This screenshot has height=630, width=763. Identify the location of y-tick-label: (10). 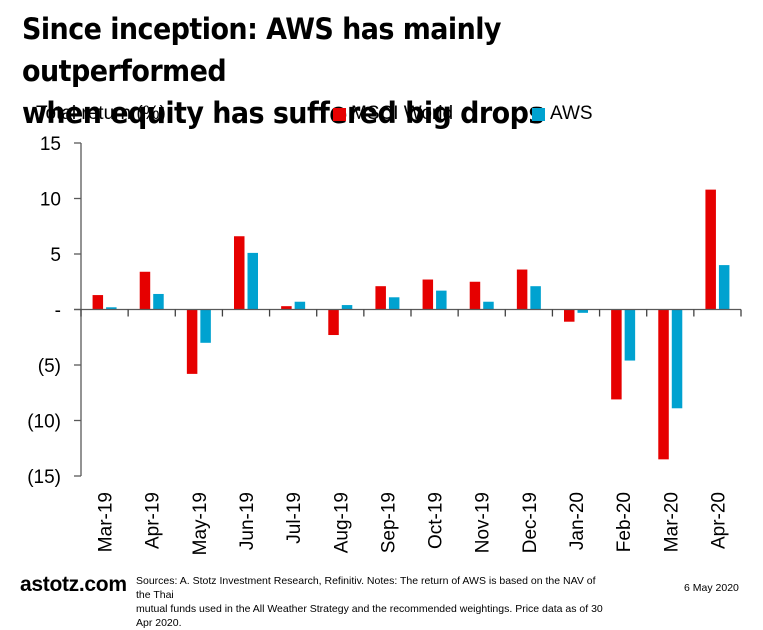
(44, 422).